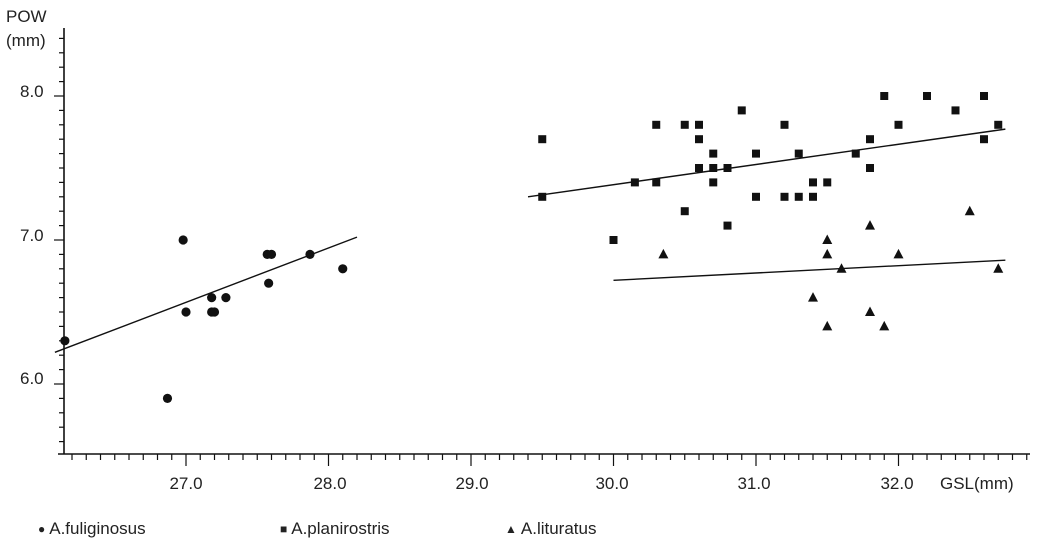 The image size is (1038, 545). Describe the element at coordinates (977, 483) in the screenshot. I see `x-axis-title: GSL(mm)` at that location.